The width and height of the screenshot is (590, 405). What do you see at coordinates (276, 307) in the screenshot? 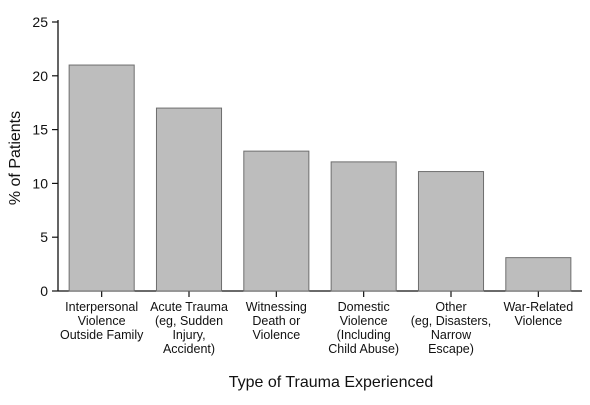
I see `category-label-line: Witnessing` at bounding box center [276, 307].